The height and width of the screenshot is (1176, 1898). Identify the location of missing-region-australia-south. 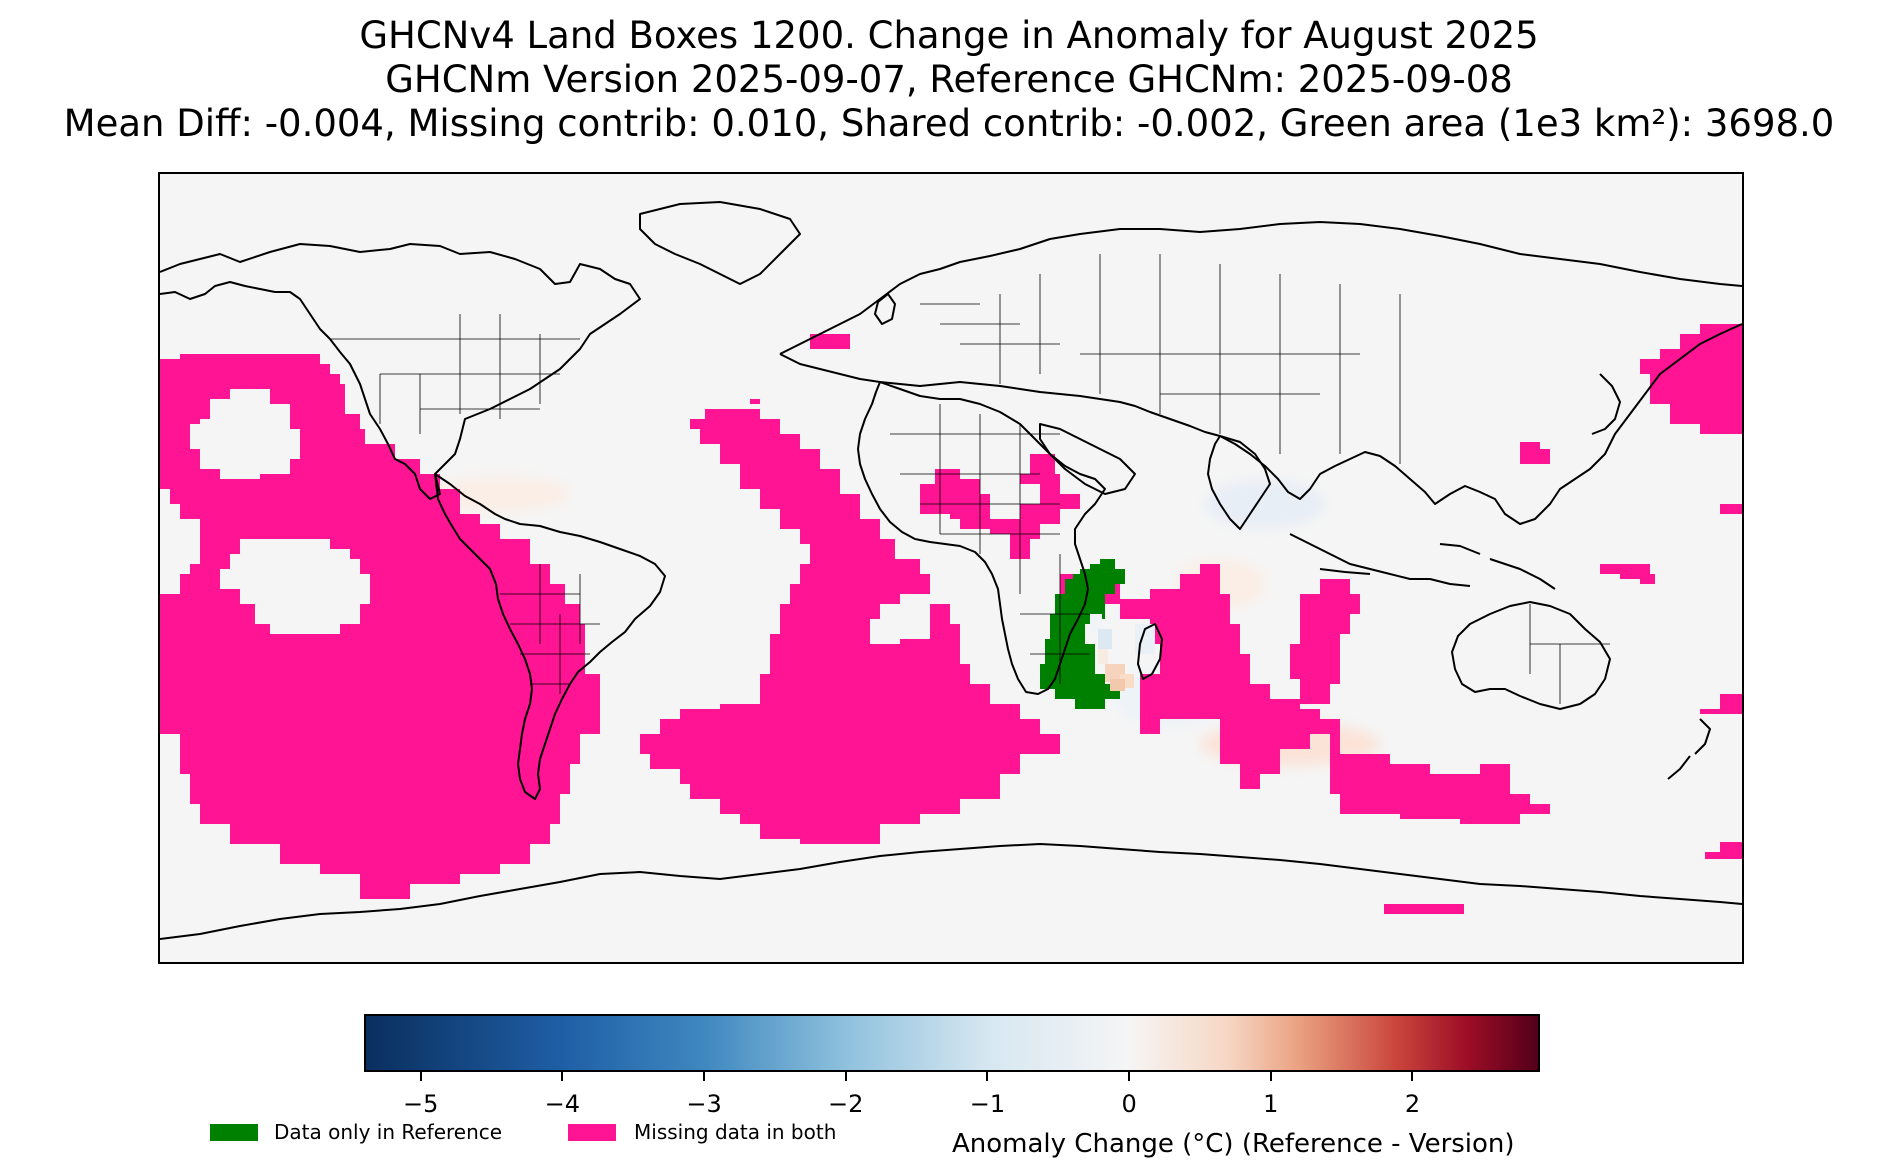
(1440, 779).